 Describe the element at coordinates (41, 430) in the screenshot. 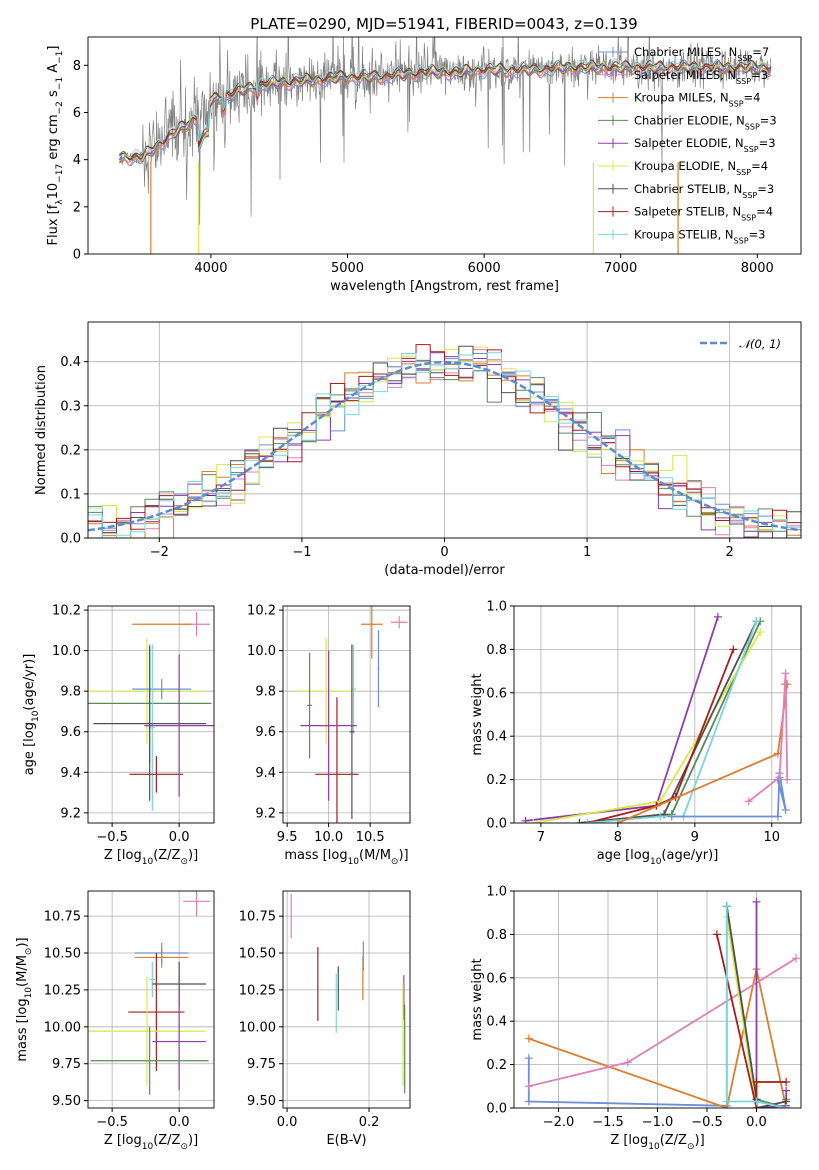

I see `y-axis-label: Normed distribution` at that location.